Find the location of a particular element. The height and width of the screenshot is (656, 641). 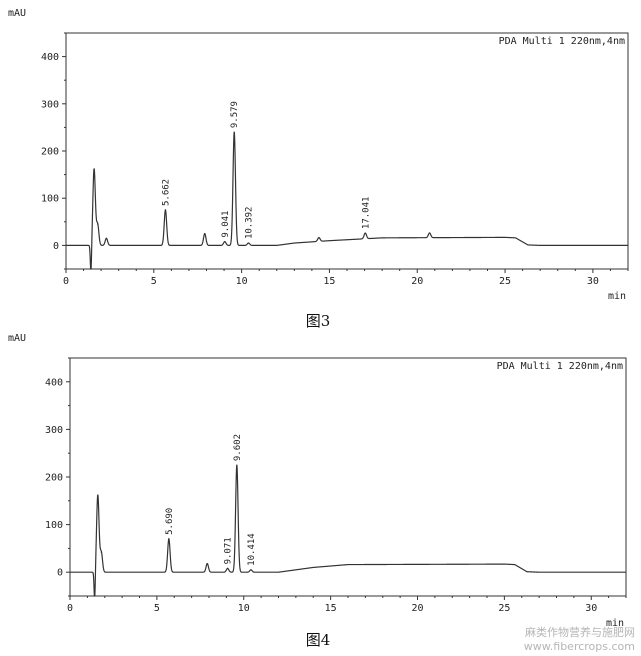

peak-rt-label: 10.392 is located at coordinates (250, 223).